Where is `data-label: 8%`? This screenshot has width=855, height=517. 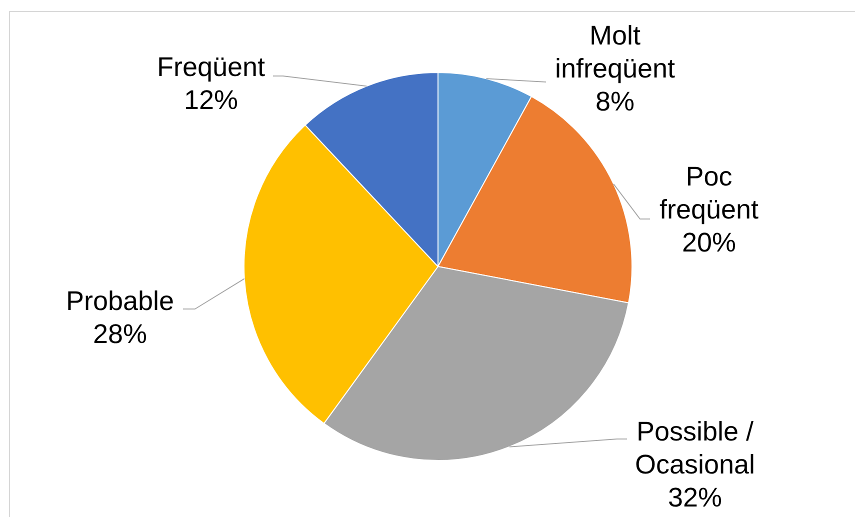 data-label: 8% is located at coordinates (615, 101).